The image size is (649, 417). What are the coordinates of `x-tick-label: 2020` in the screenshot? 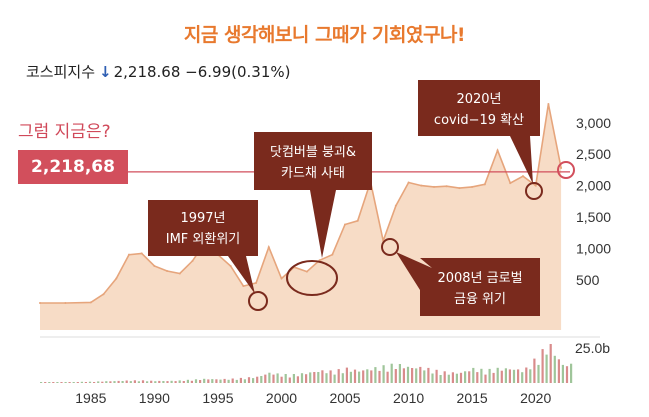 It's located at (535, 398).